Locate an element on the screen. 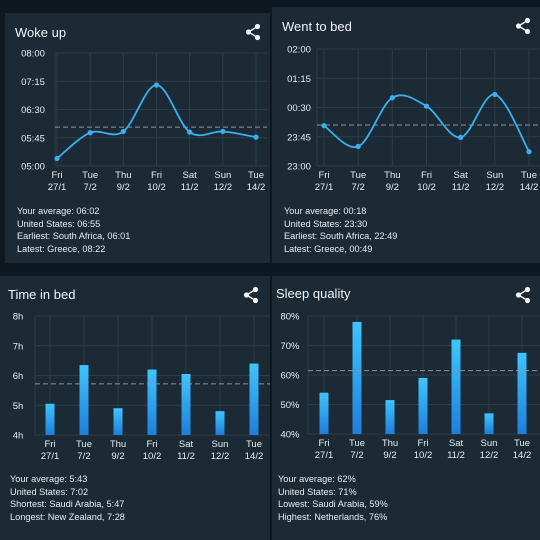  stat-earliest: Earliest: South Africa, 22:49 is located at coordinates (341, 236).